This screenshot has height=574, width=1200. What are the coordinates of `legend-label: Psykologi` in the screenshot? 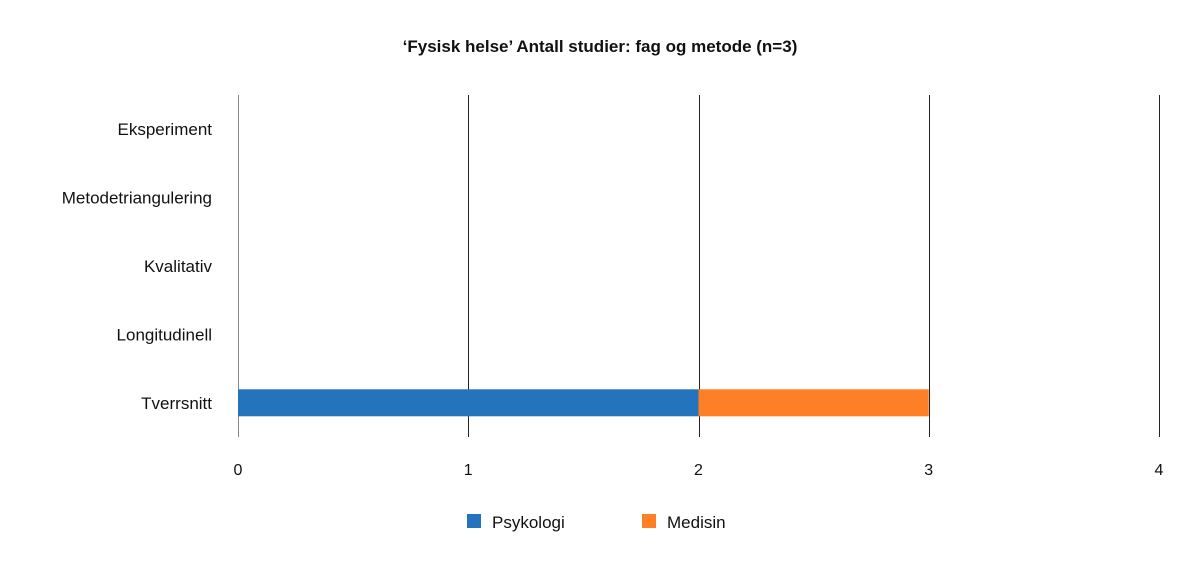 It's located at (528, 522).